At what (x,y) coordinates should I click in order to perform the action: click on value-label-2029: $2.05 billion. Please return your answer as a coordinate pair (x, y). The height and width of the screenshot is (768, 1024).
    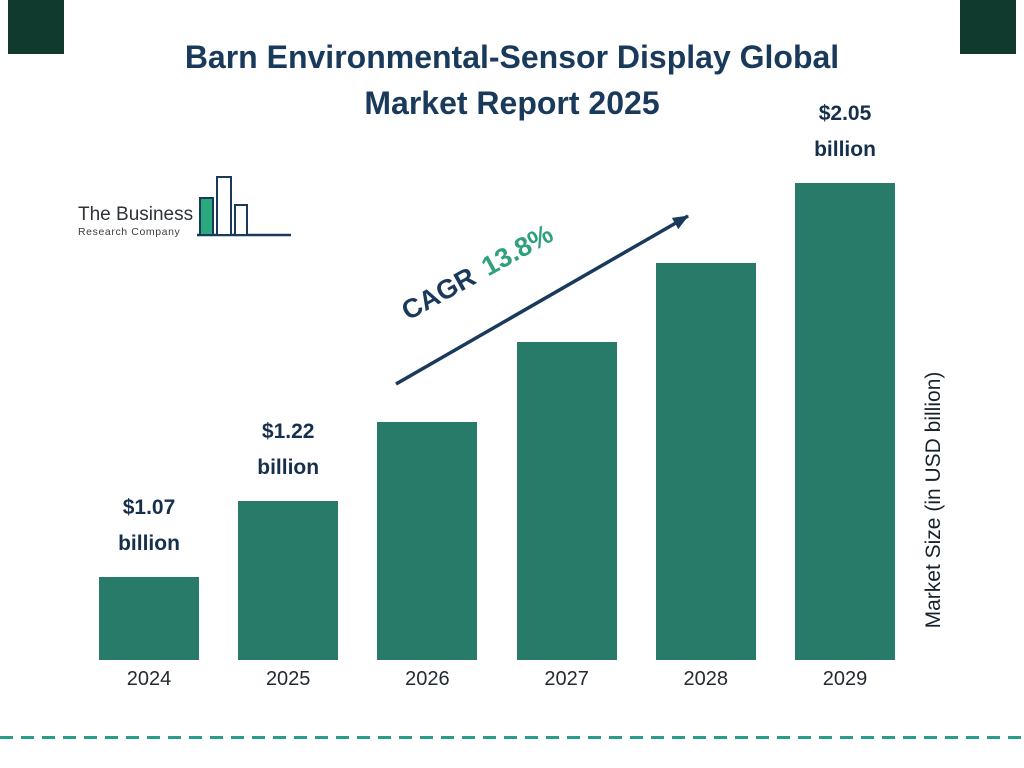
    Looking at the image, I should click on (845, 133).